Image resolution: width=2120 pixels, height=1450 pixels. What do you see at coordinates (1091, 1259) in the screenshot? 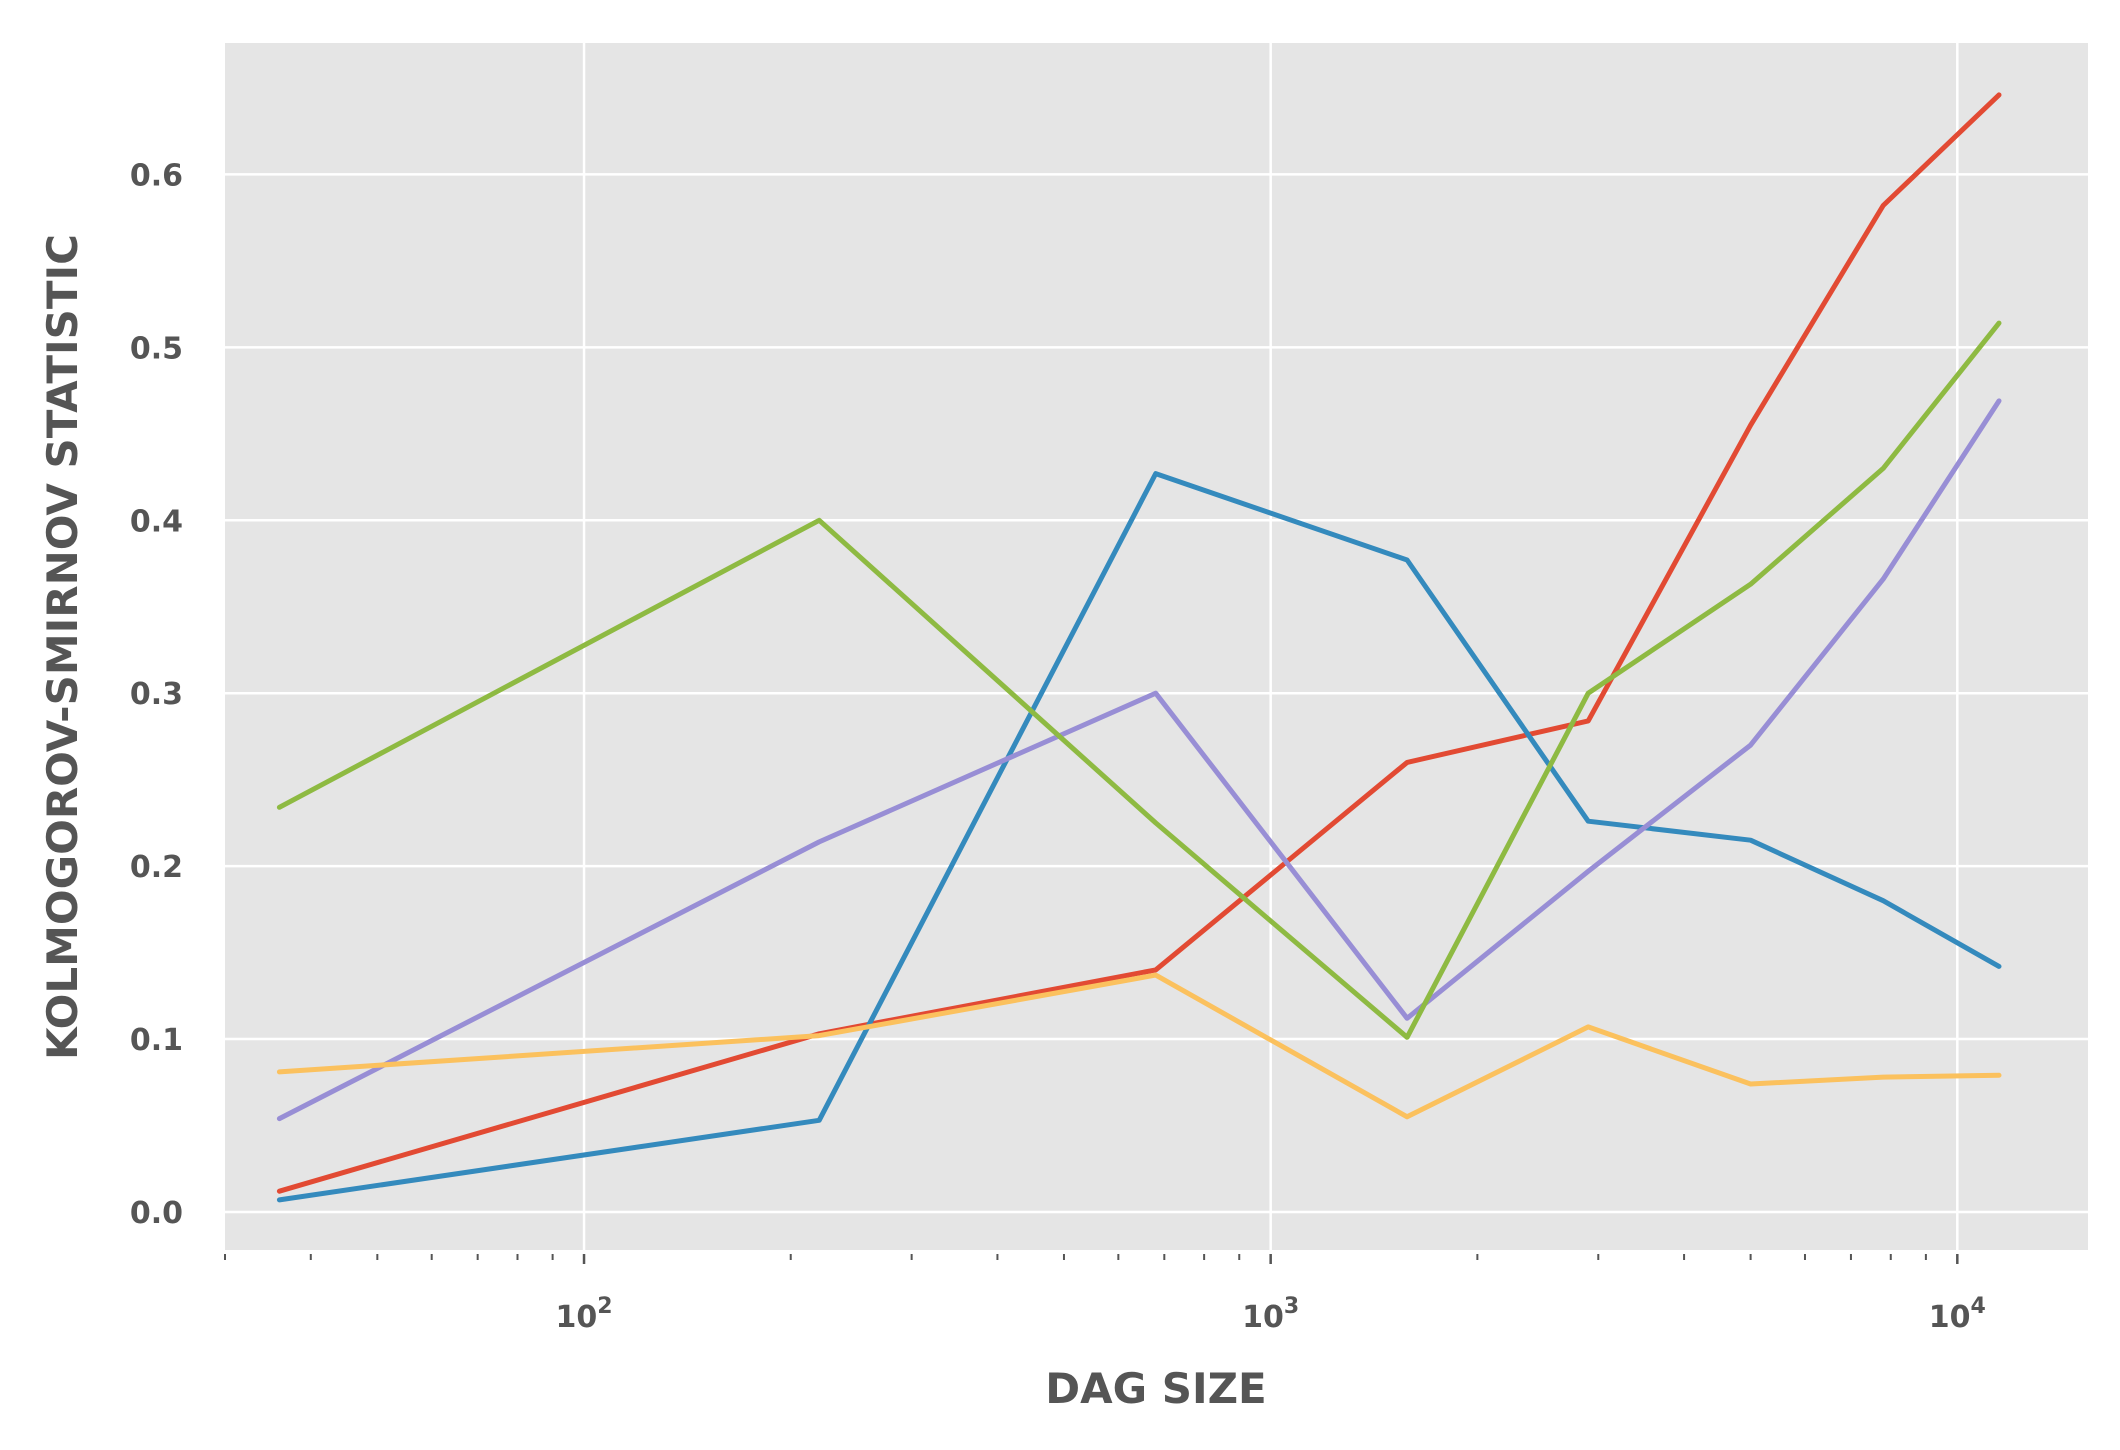
I see `x-minor-ticks` at bounding box center [1091, 1259].